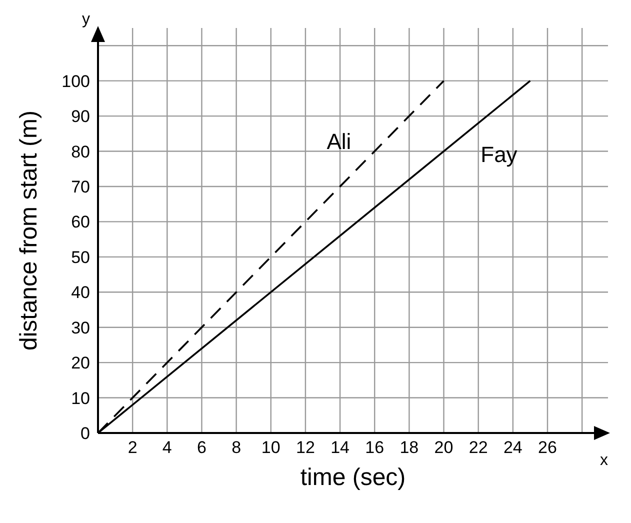  I want to click on series-label: Fay, so click(499, 154).